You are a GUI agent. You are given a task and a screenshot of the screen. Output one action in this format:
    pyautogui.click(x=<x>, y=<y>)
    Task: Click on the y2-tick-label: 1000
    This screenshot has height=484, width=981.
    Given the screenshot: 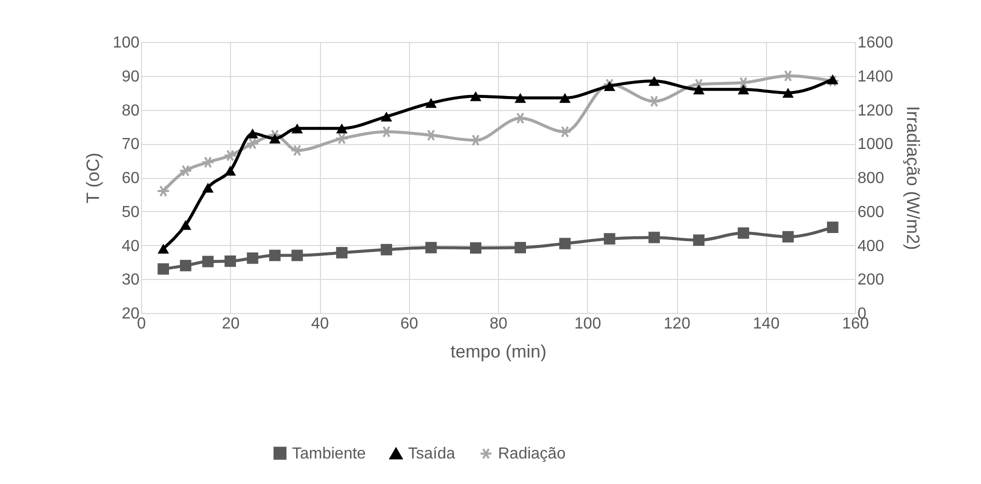 What is the action you would take?
    pyautogui.click(x=876, y=145)
    